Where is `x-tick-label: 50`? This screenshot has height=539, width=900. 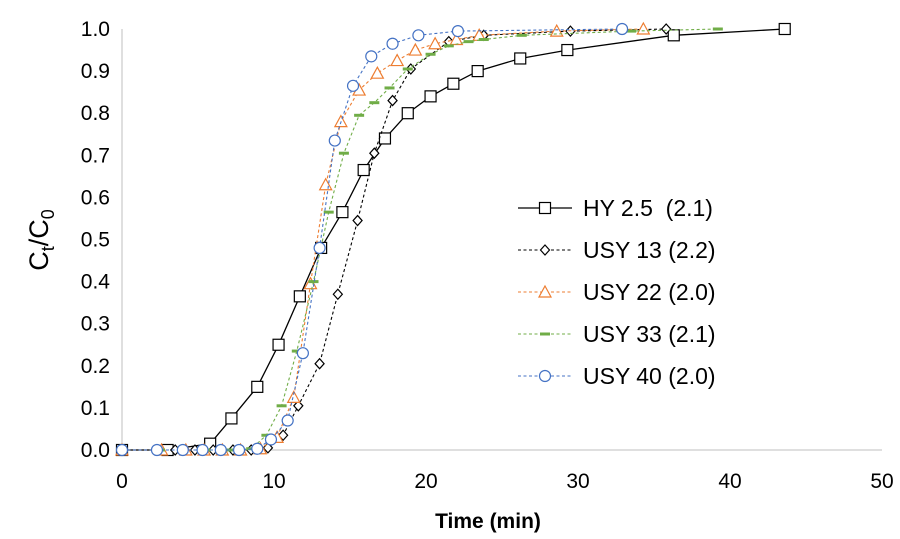
x-tick-label: 50 is located at coordinates (881, 481).